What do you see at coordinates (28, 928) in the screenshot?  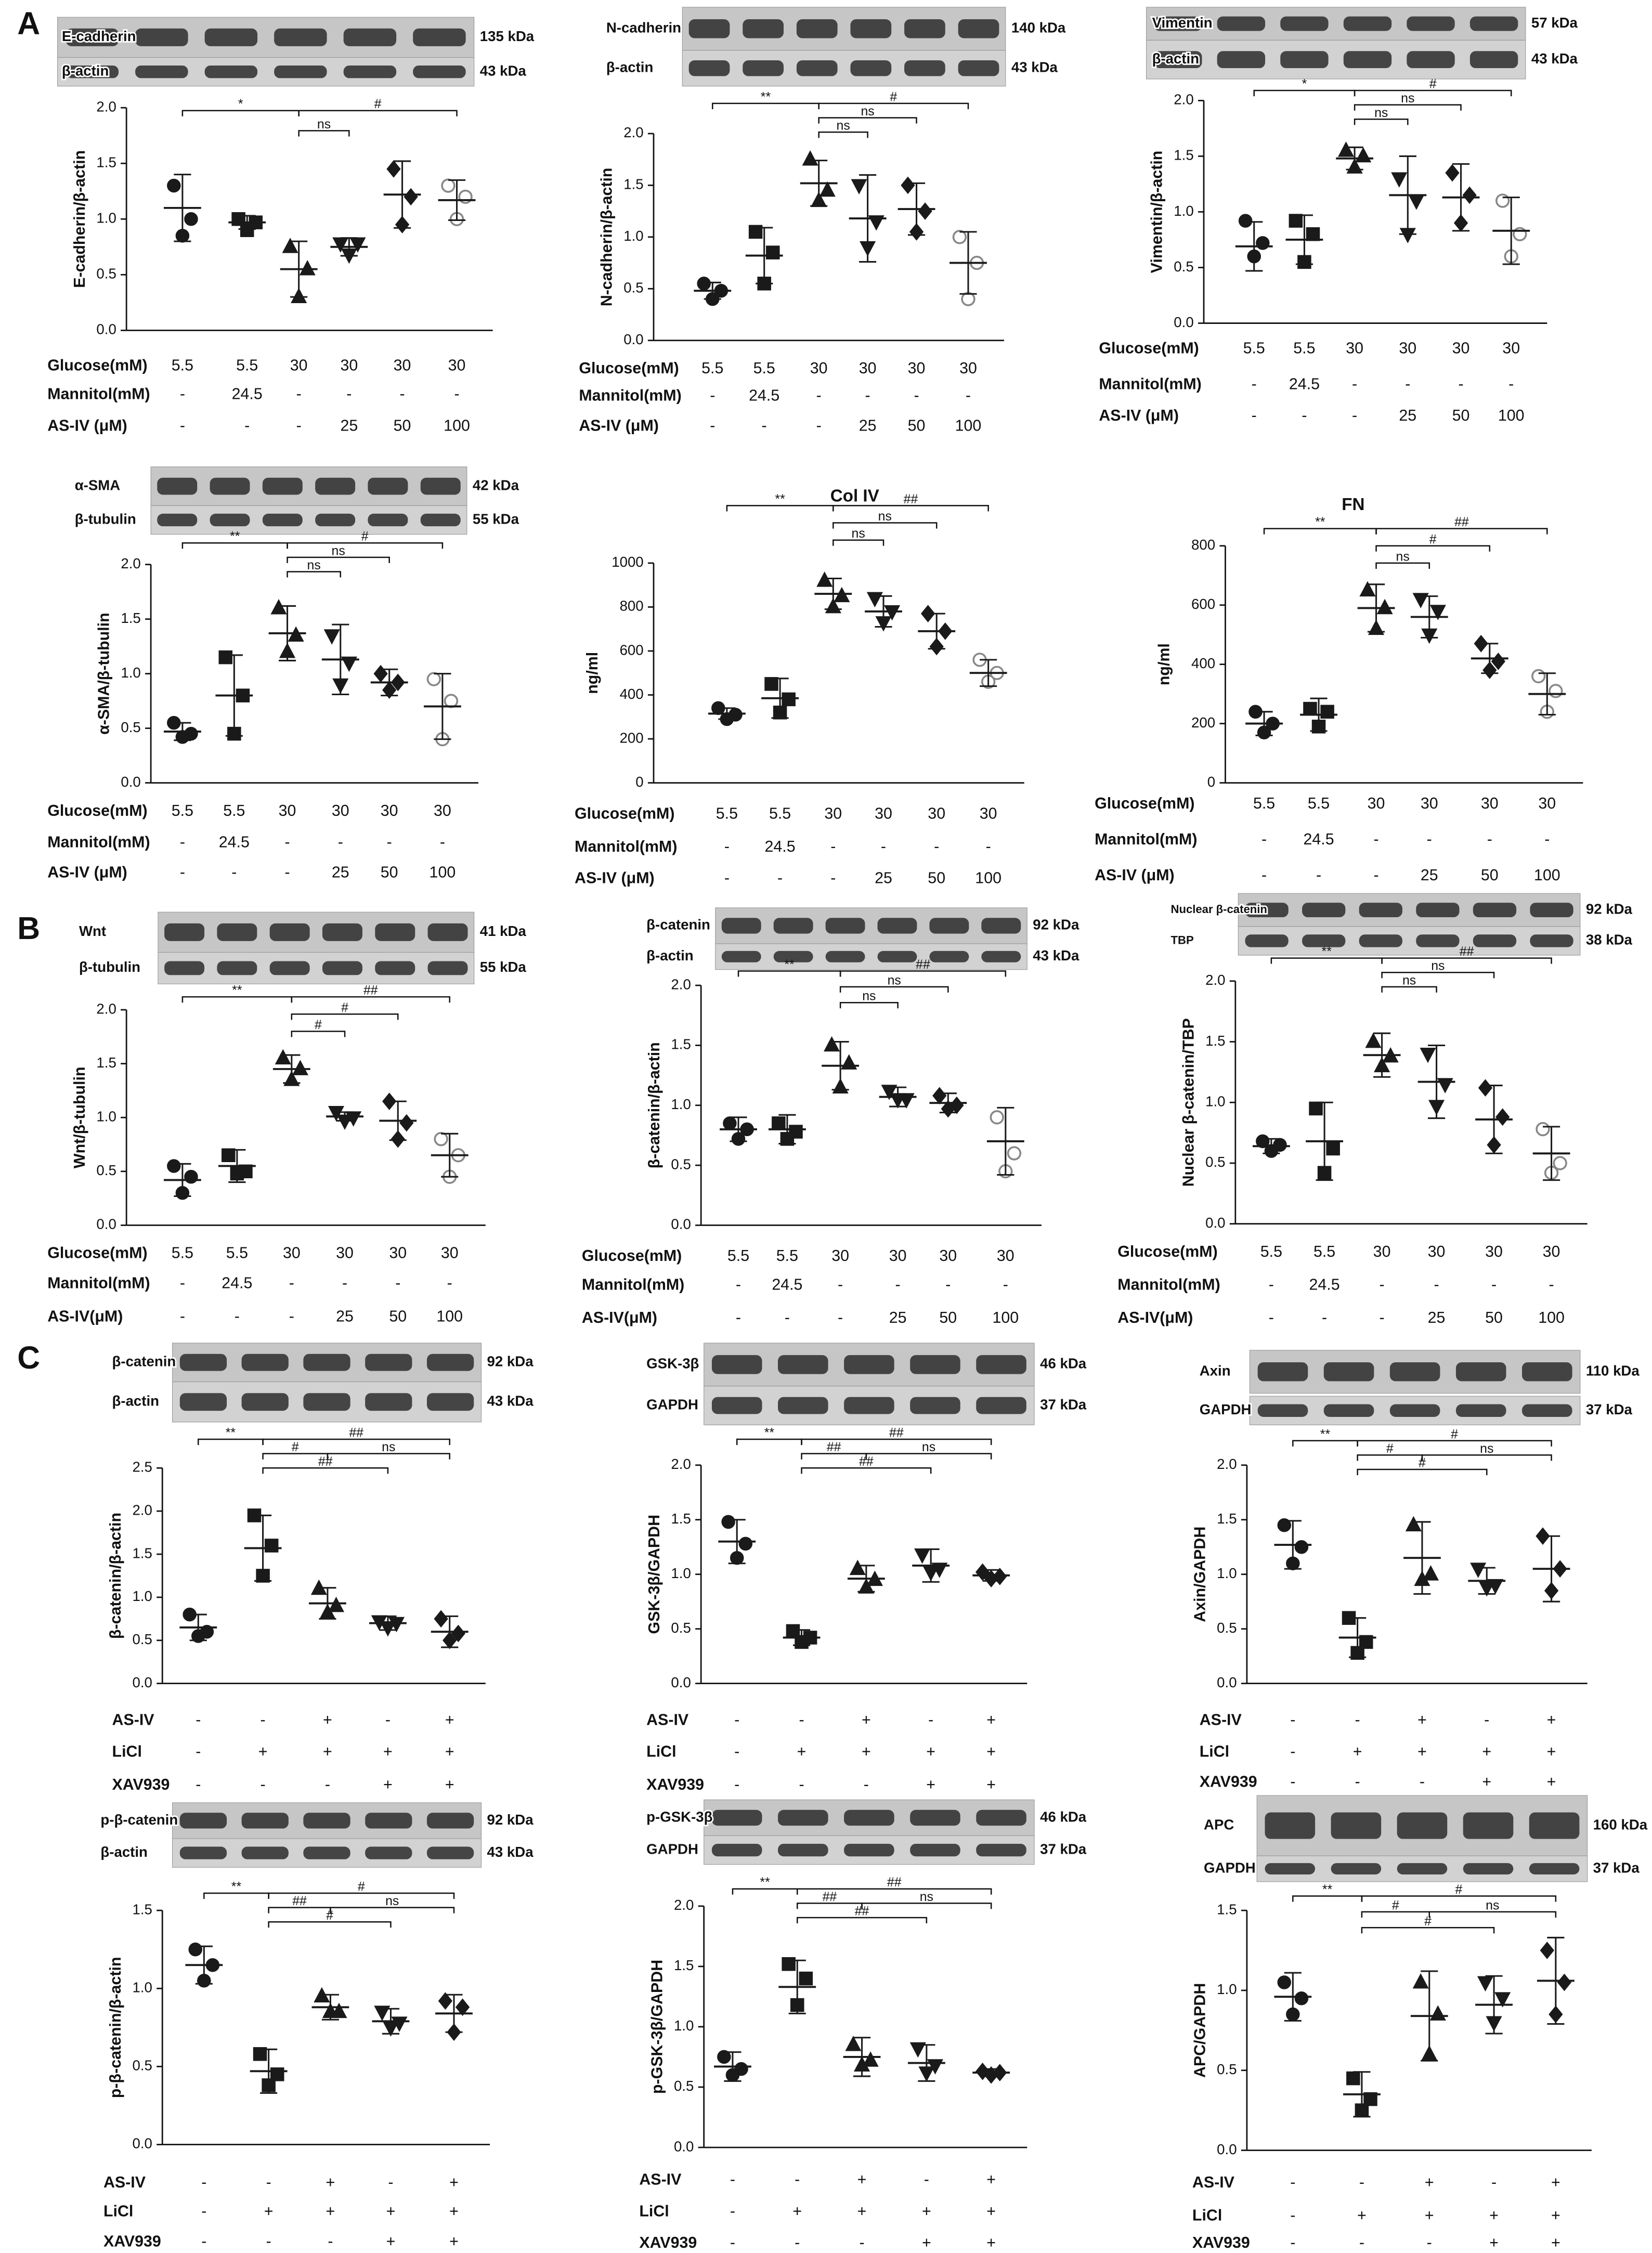 I see `panel-label: B` at bounding box center [28, 928].